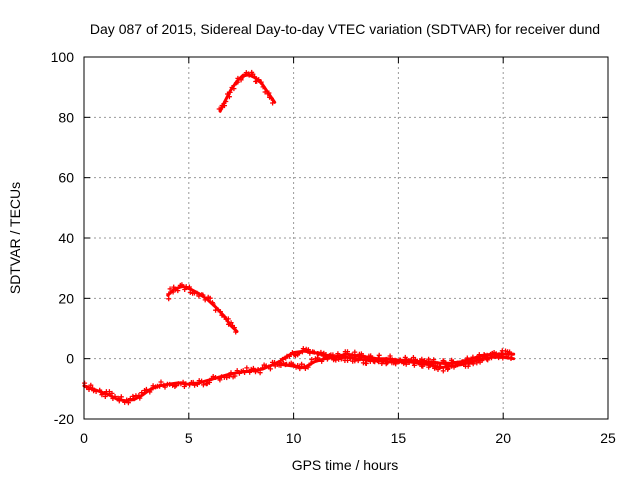 This screenshot has height=480, width=640. I want to click on x-tick-label: 10, so click(294, 438).